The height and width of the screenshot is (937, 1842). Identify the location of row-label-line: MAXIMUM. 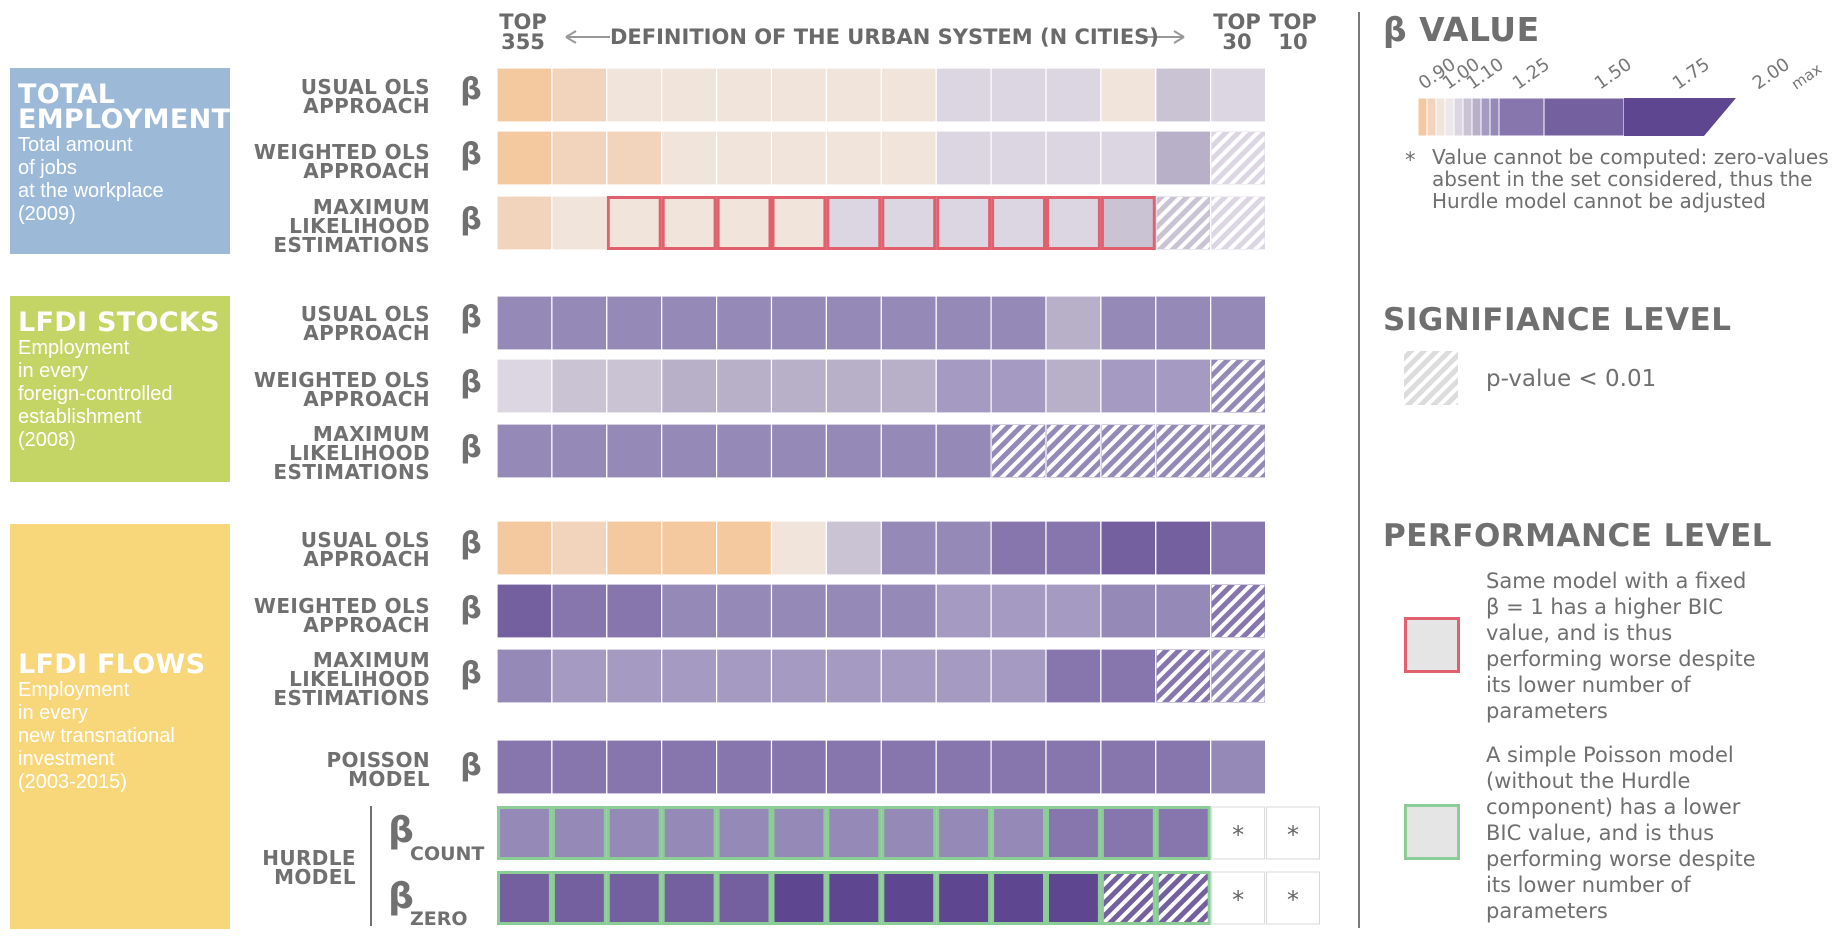
(371, 207).